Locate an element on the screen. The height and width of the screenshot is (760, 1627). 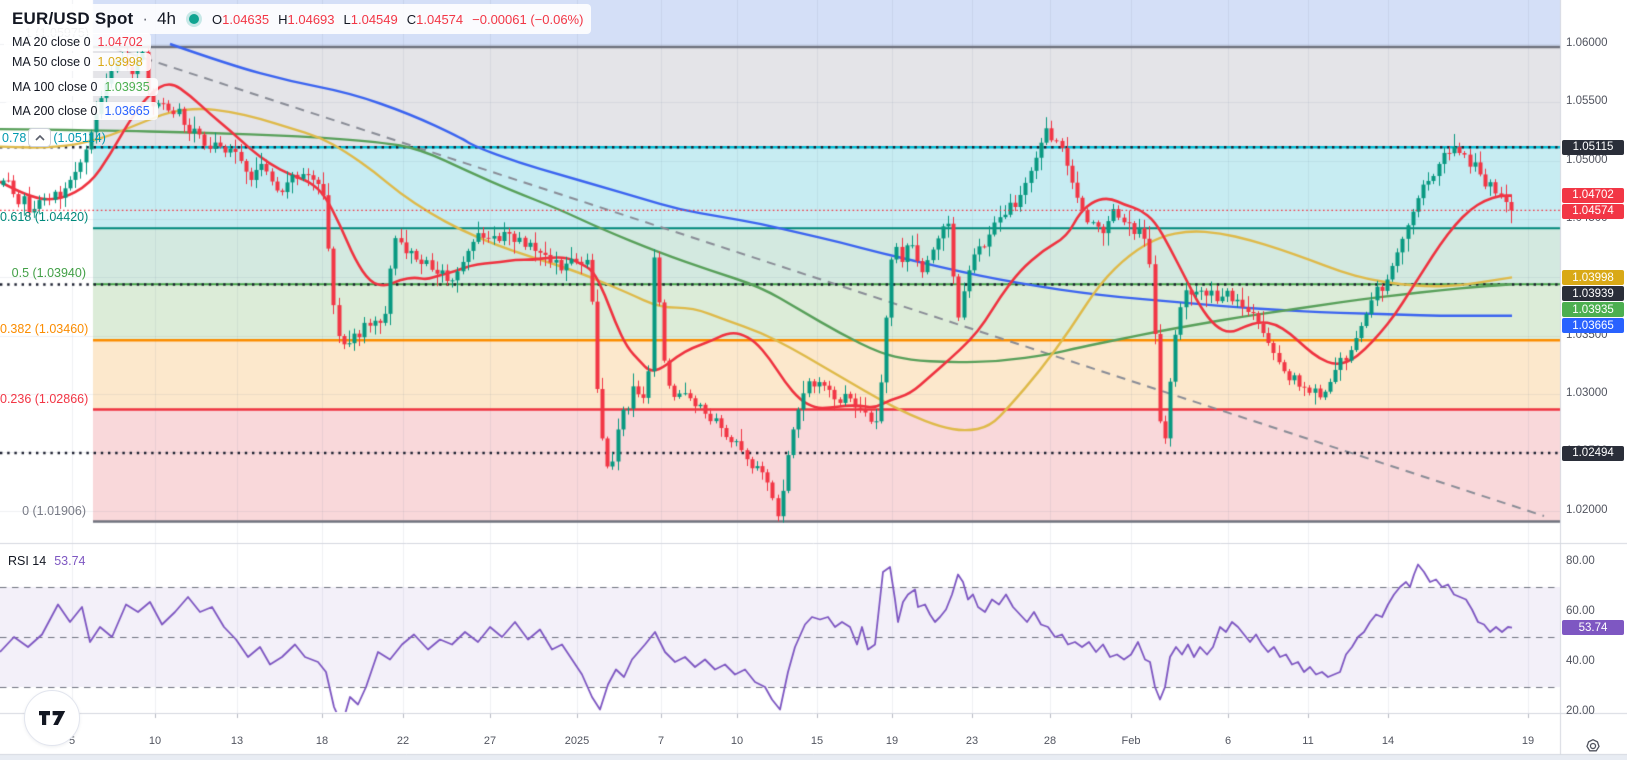
time-axis-label: 14 is located at coordinates (1388, 741).